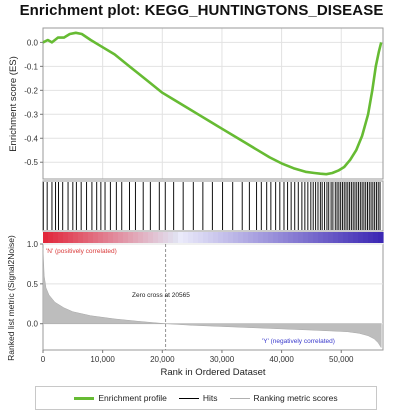 The height and width of the screenshot is (418, 403). I want to click on hits-panel, so click(211, 206).